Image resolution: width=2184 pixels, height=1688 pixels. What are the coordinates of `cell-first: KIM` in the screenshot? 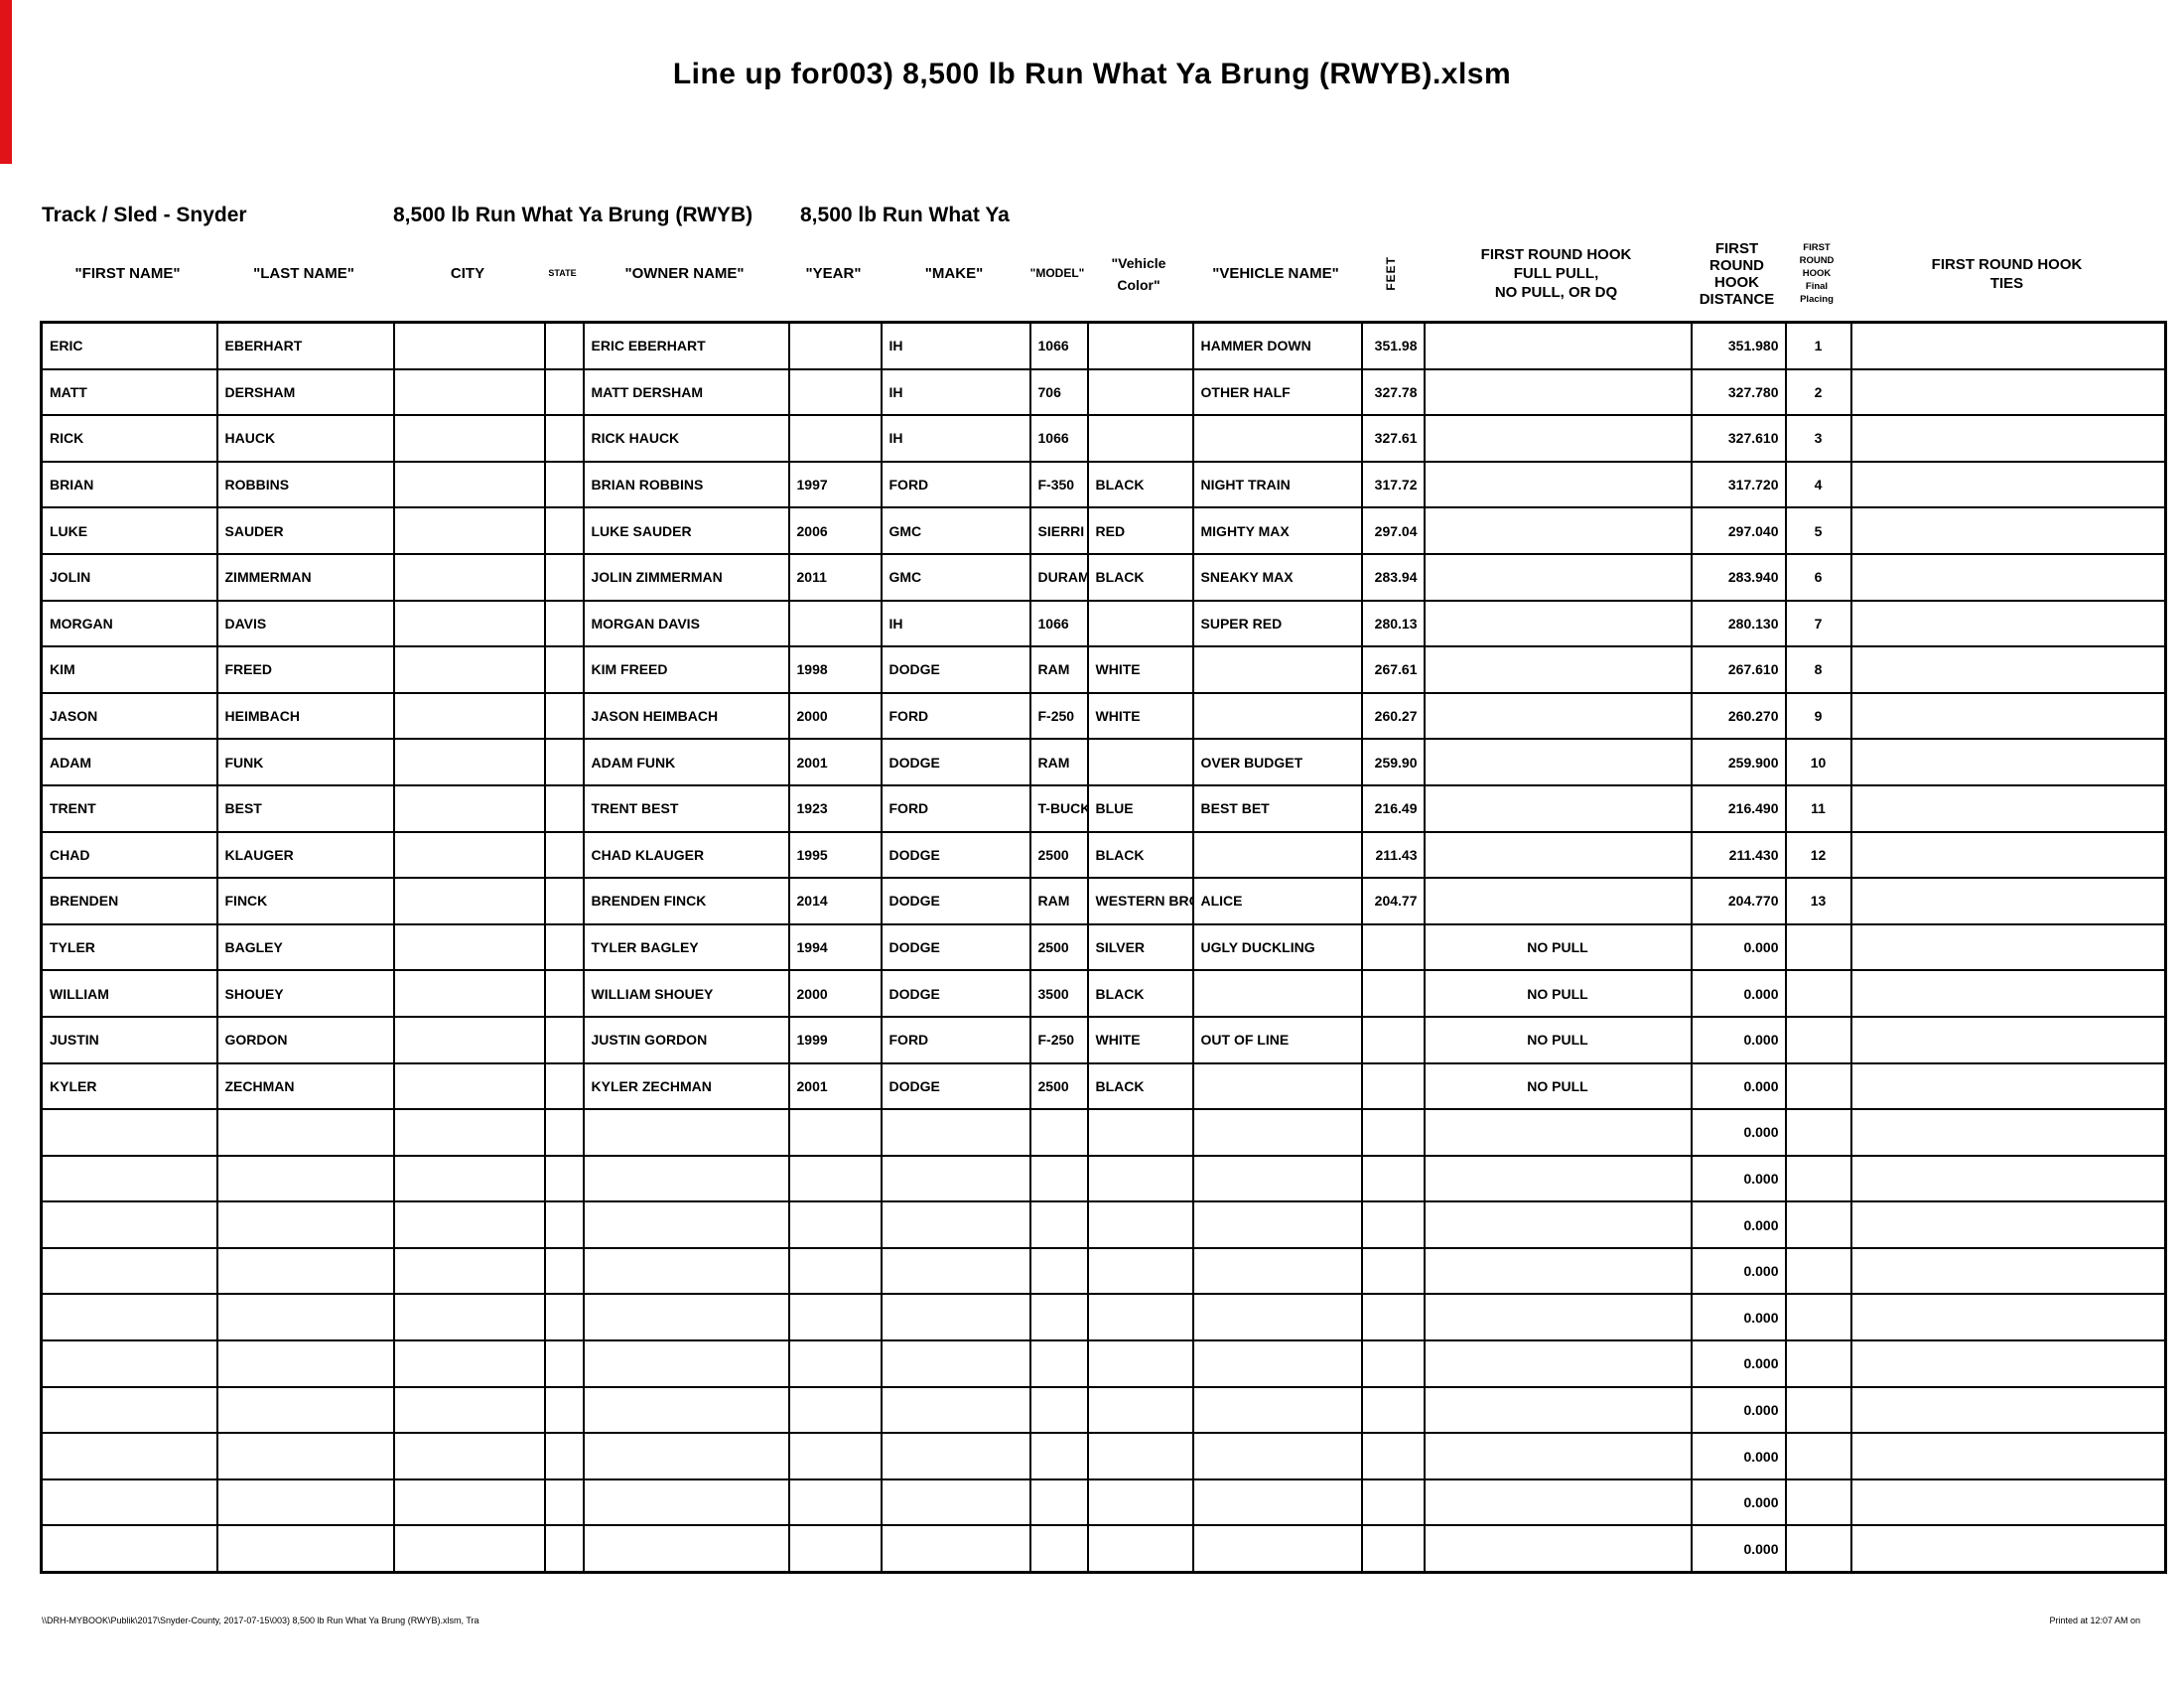 It's located at (129, 669).